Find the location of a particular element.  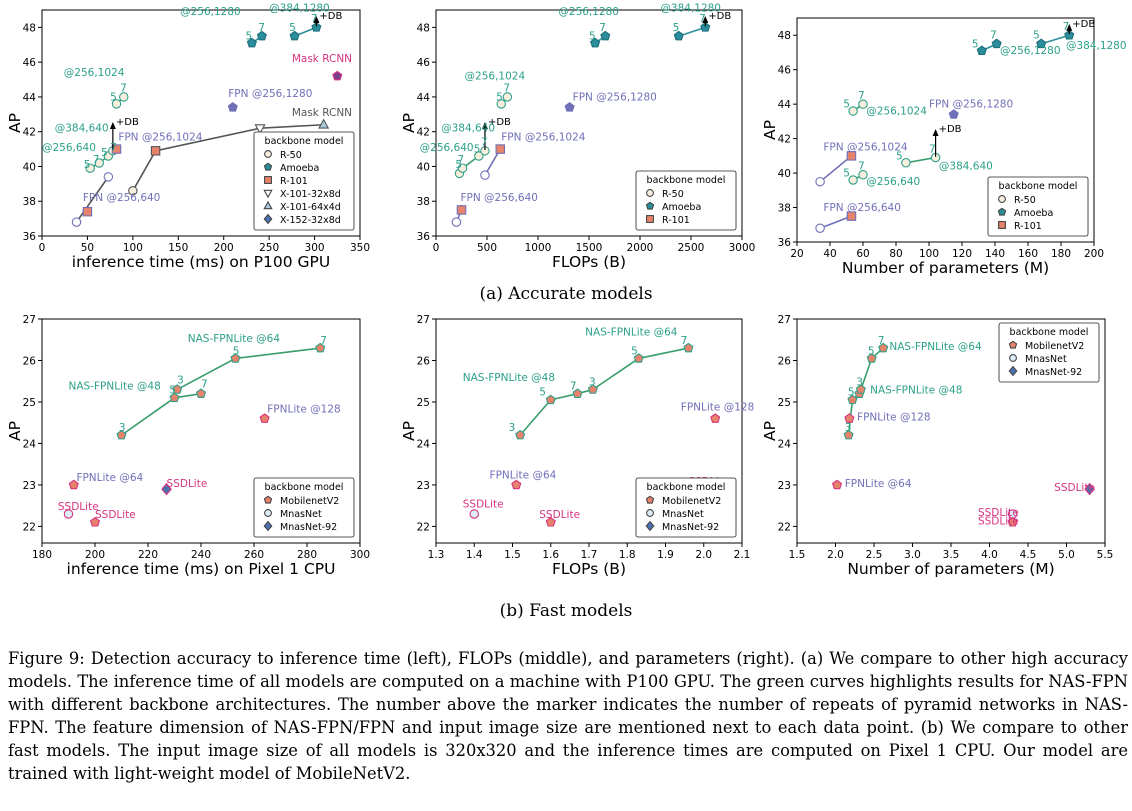

x-tick-label: 250 is located at coordinates (269, 248).